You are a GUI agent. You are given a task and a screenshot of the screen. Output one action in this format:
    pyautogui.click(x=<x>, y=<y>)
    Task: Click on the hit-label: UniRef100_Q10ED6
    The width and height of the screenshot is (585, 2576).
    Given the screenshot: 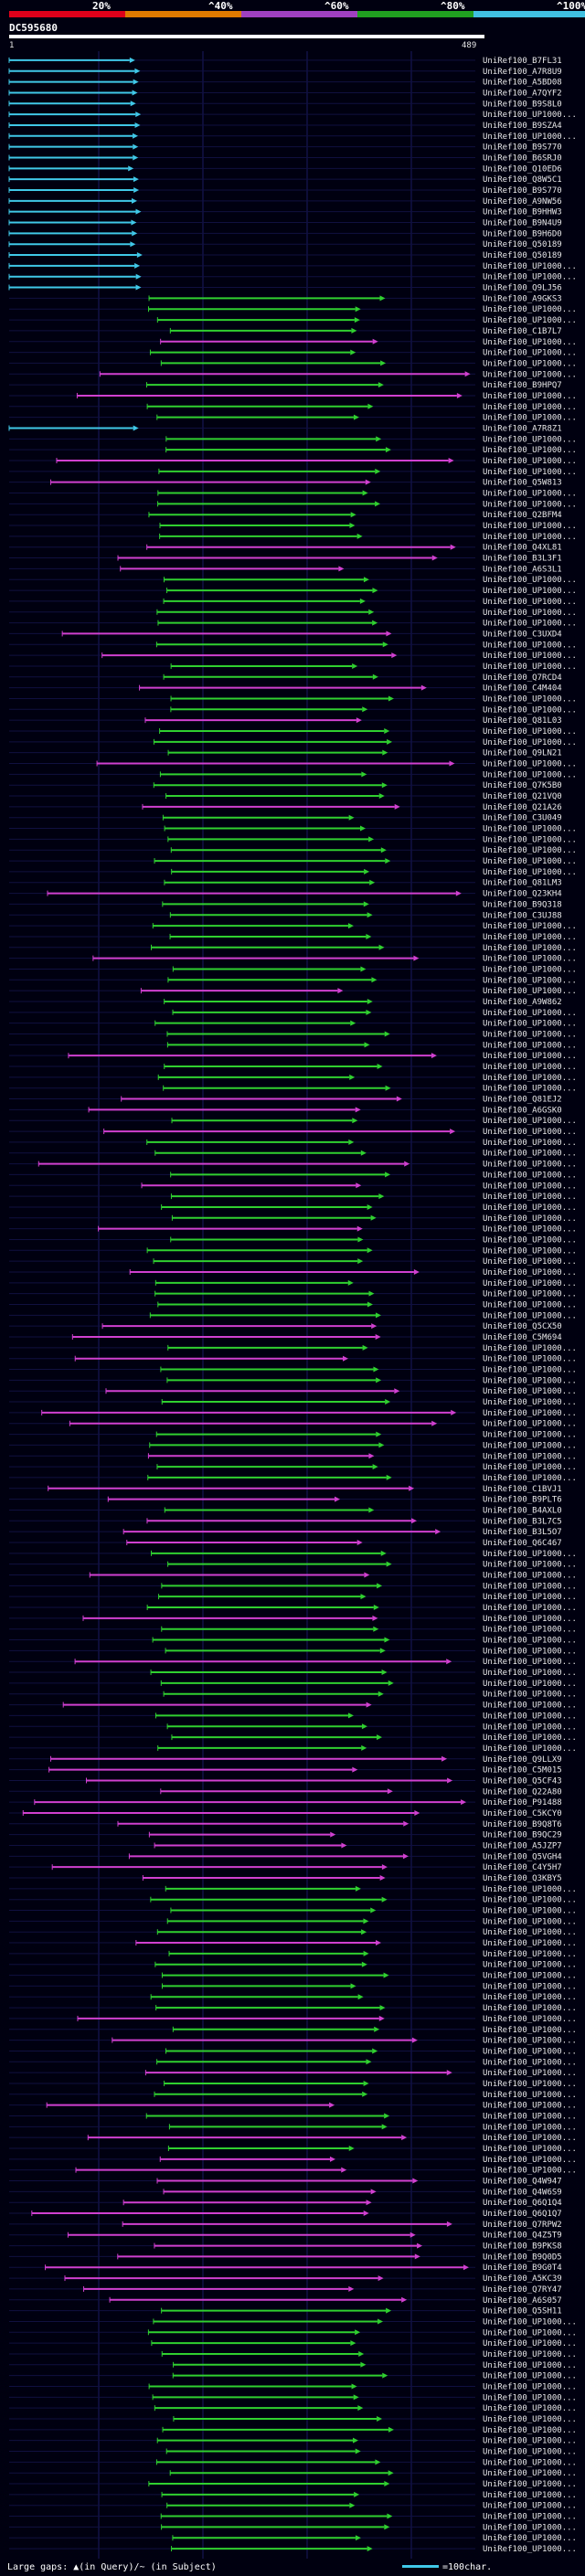 What is the action you would take?
    pyautogui.click(x=522, y=169)
    